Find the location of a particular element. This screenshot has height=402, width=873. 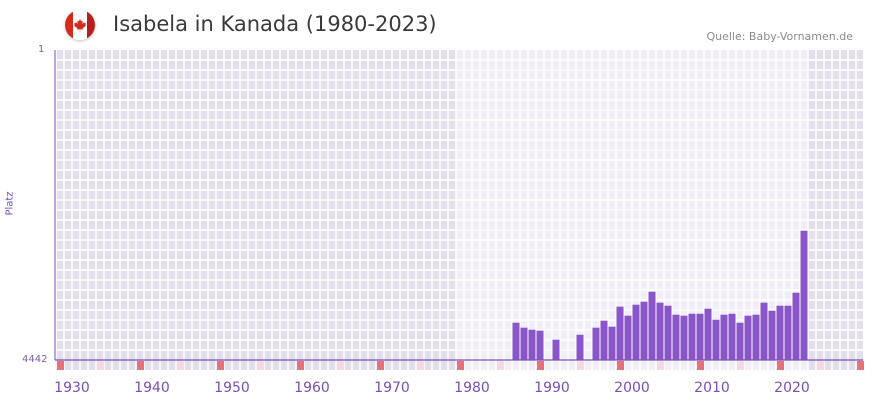

bar-1995 is located at coordinates (596, 343).